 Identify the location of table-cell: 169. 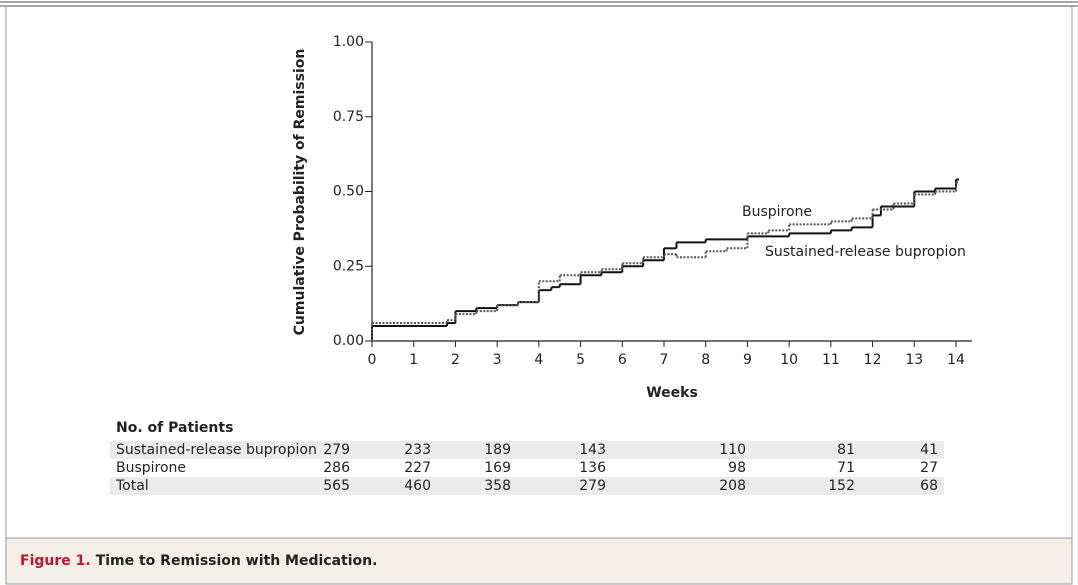
(497, 468).